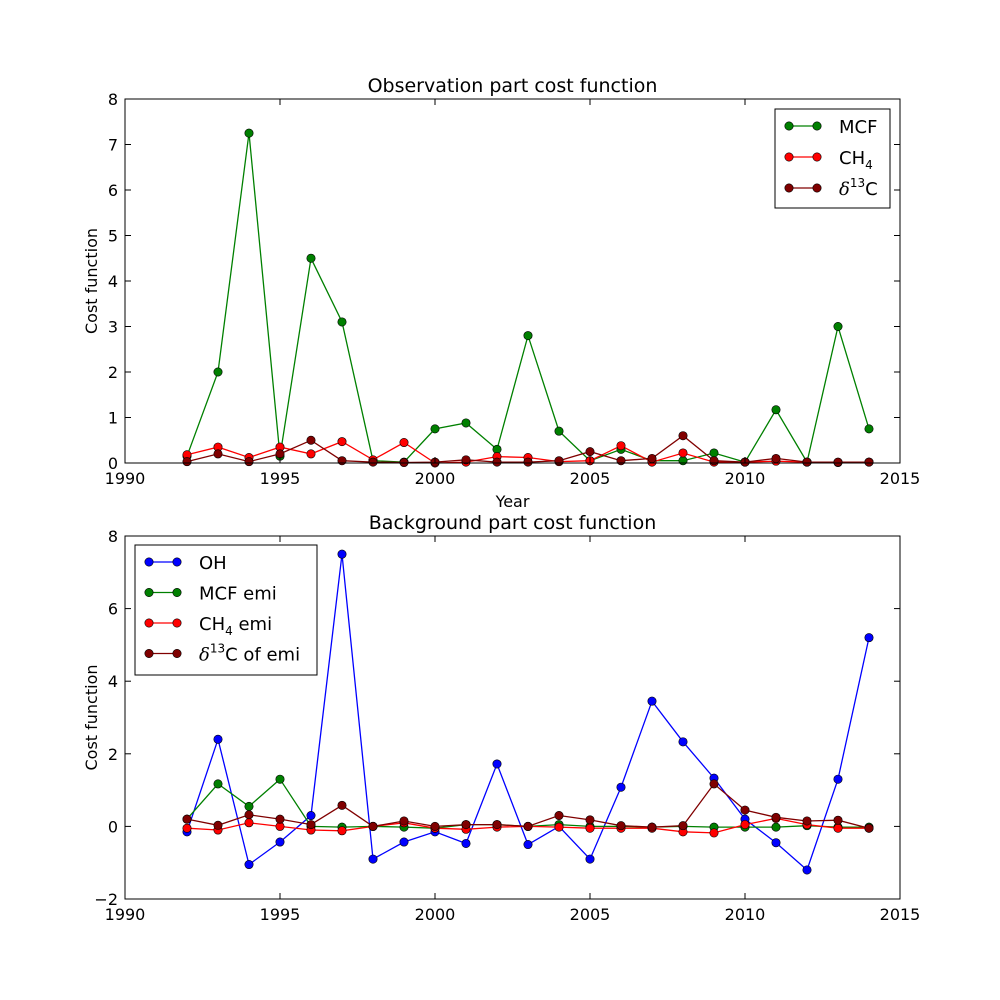 The image size is (1000, 1000). I want to click on x-tick-label: 1990, so click(125, 914).